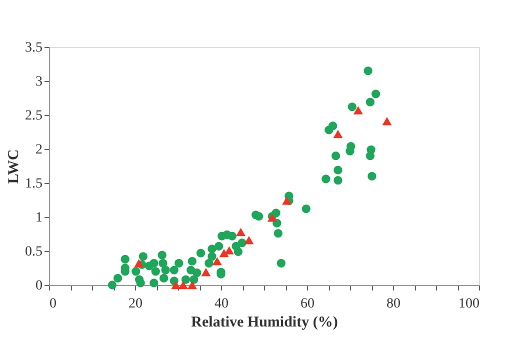 This screenshot has width=514, height=345. I want to click on x-tick-label: 80, so click(393, 304).